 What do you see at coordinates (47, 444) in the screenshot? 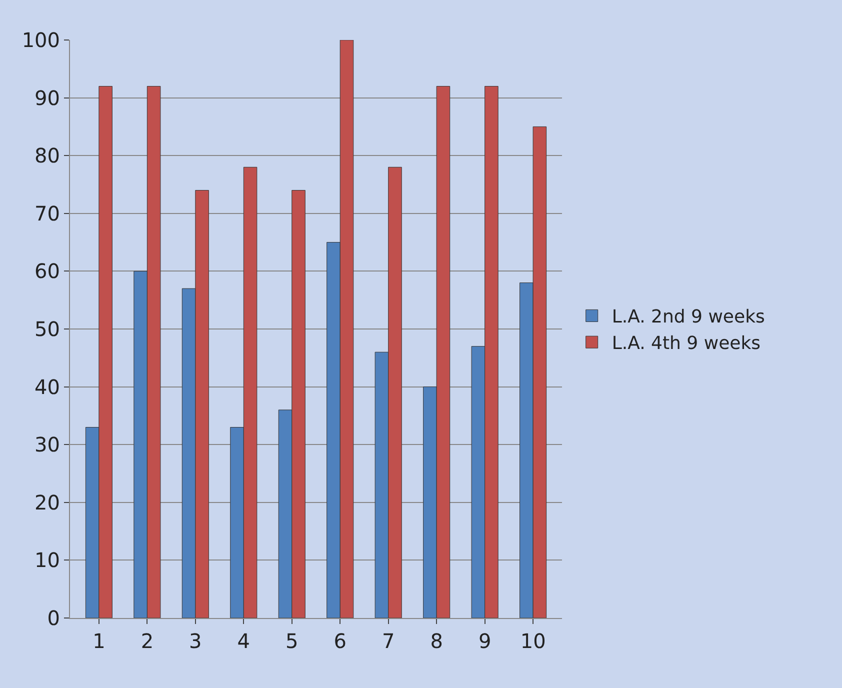
I see `y-tick-label: 30` at bounding box center [47, 444].